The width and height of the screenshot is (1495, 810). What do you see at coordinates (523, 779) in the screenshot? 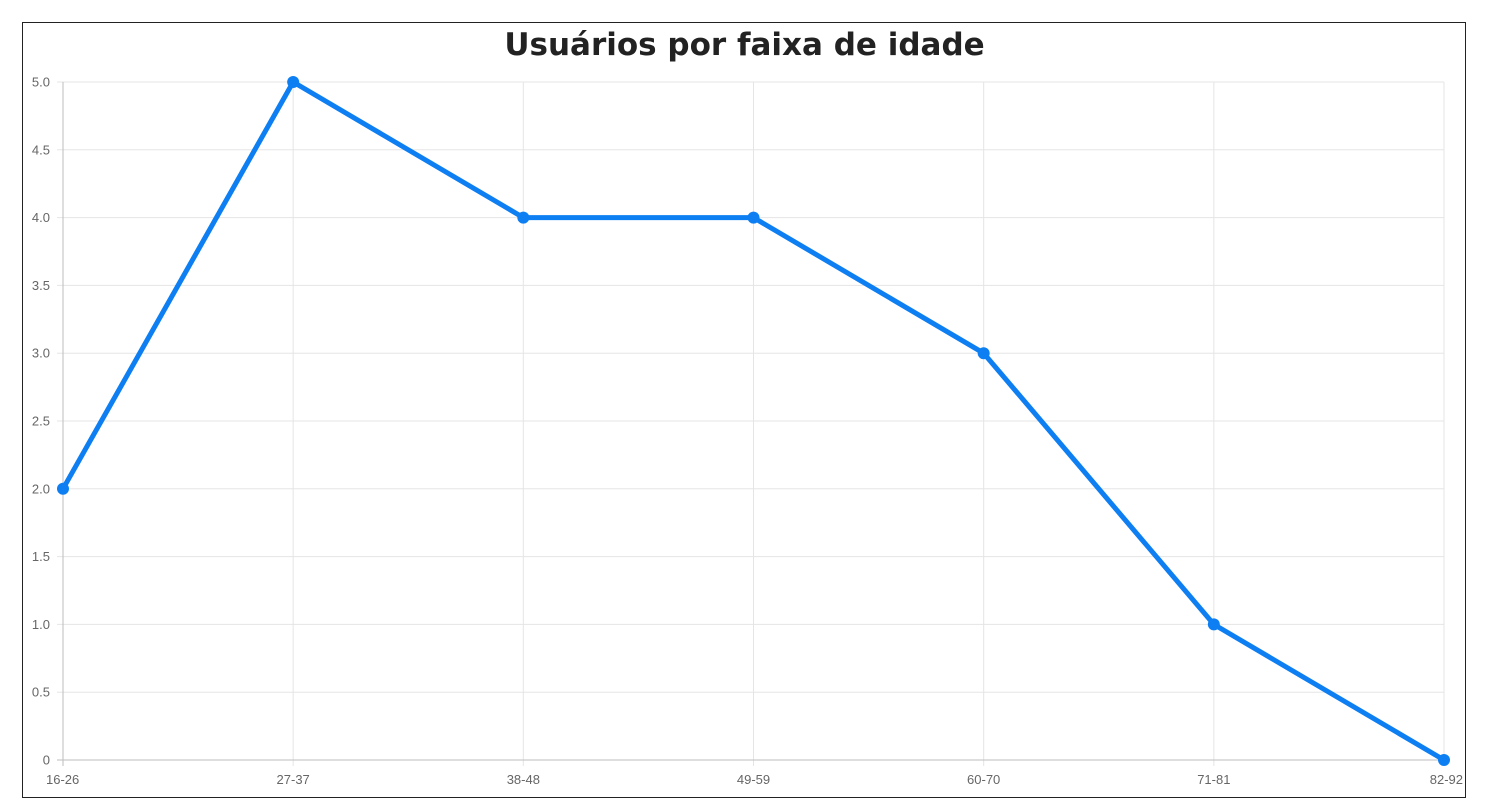
I see `x-tick-label: 38-48` at bounding box center [523, 779].